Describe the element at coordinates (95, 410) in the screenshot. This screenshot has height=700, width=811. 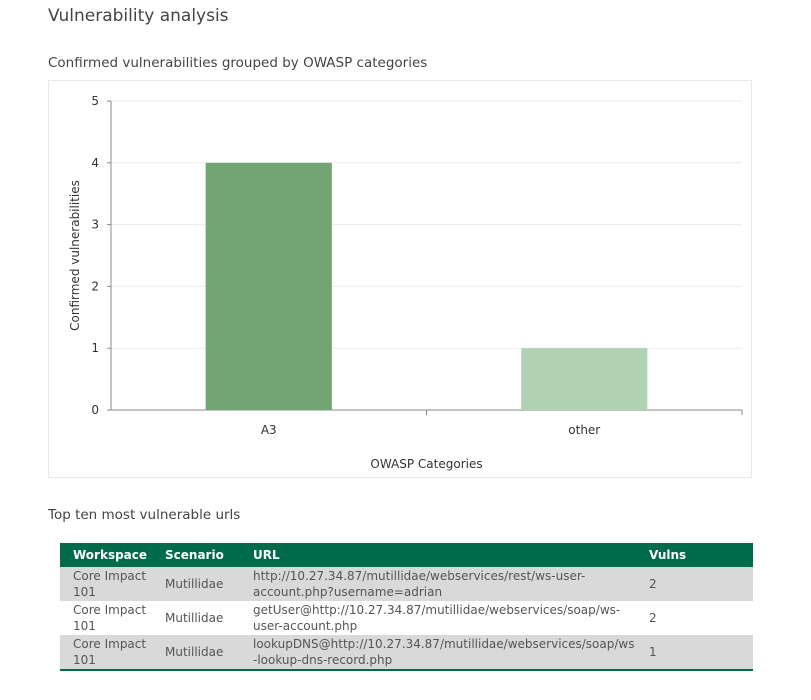
I see `y-tick-label: 0` at that location.